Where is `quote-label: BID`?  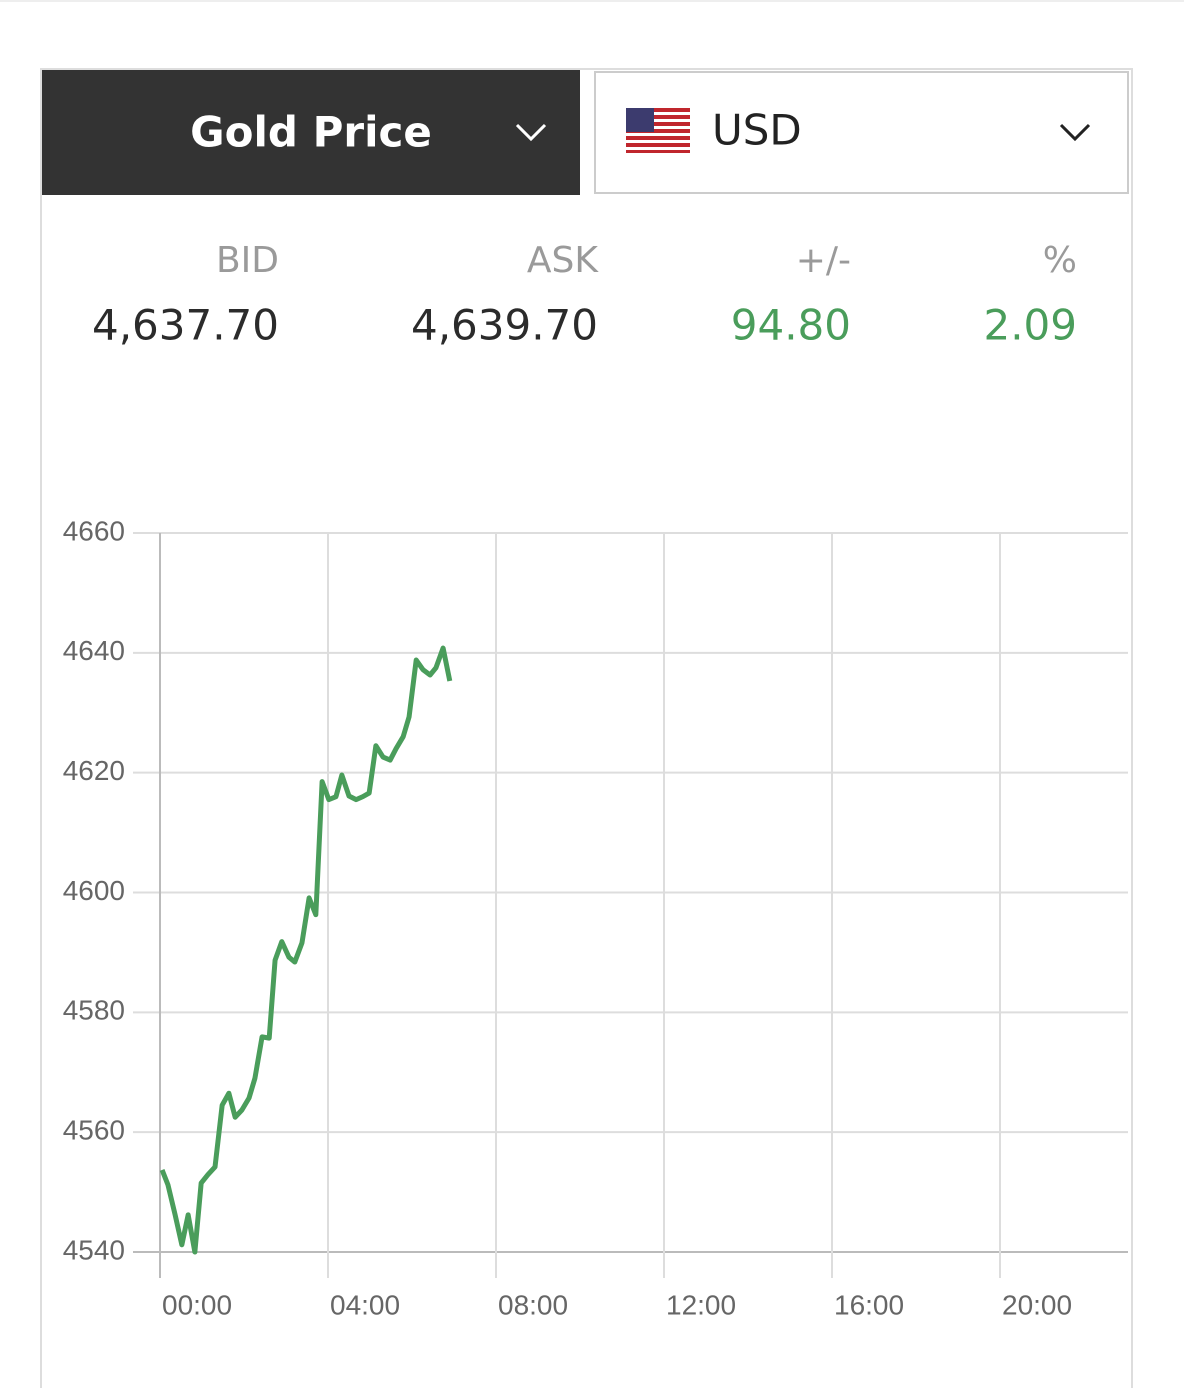 quote-label: BID is located at coordinates (247, 260).